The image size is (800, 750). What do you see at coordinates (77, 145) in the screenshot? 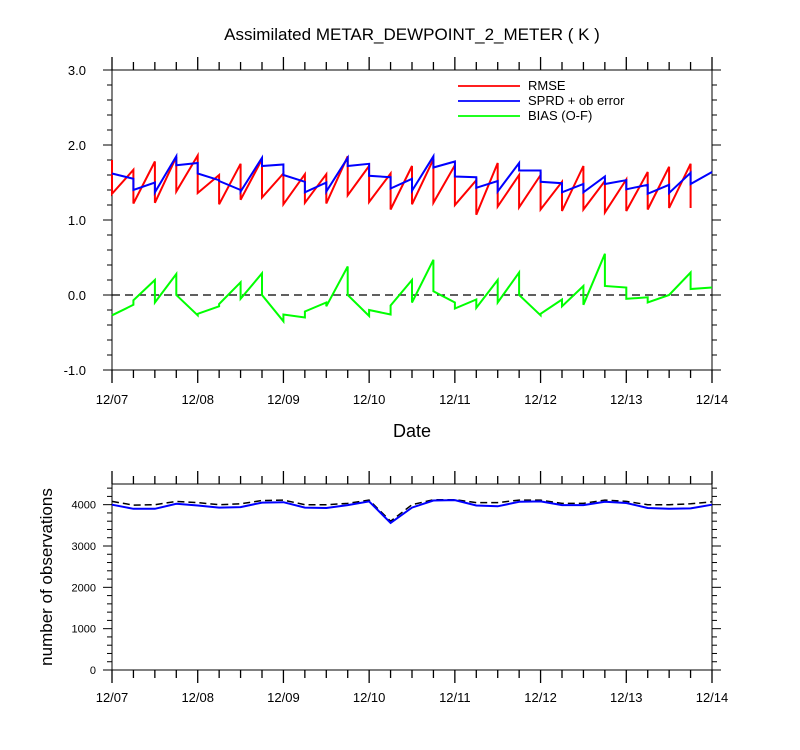
I see `y-tick-label: 2.0` at bounding box center [77, 145].